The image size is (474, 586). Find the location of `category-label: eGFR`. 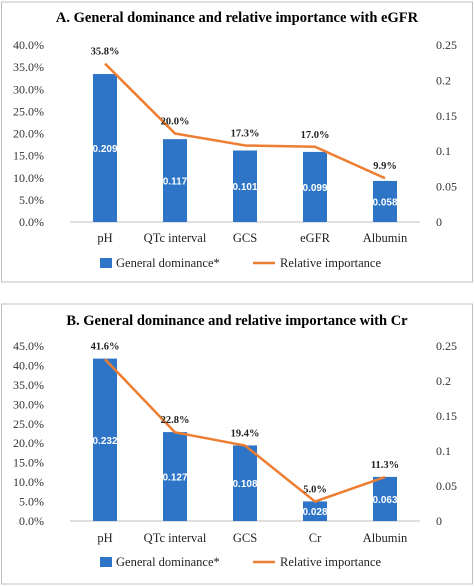

category-label: eGFR is located at coordinates (315, 238).